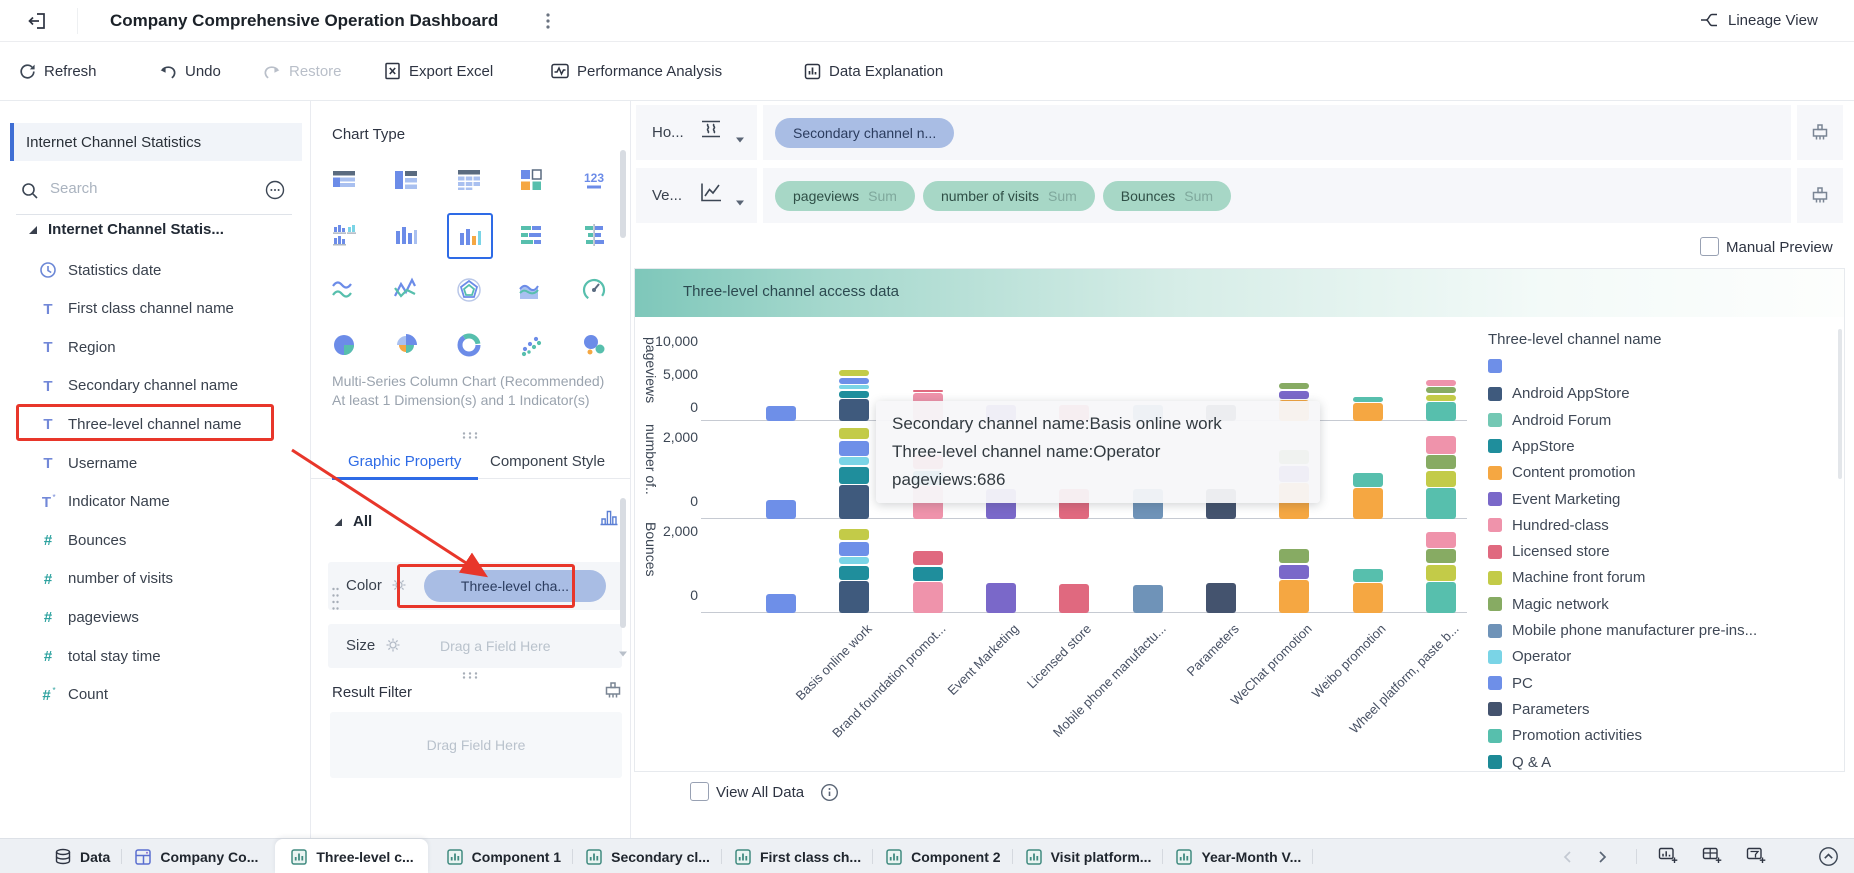 This screenshot has width=1854, height=873. What do you see at coordinates (1148, 599) in the screenshot?
I see `bar-segment-mobile-phone-manufacturer-pre-ins-` at bounding box center [1148, 599].